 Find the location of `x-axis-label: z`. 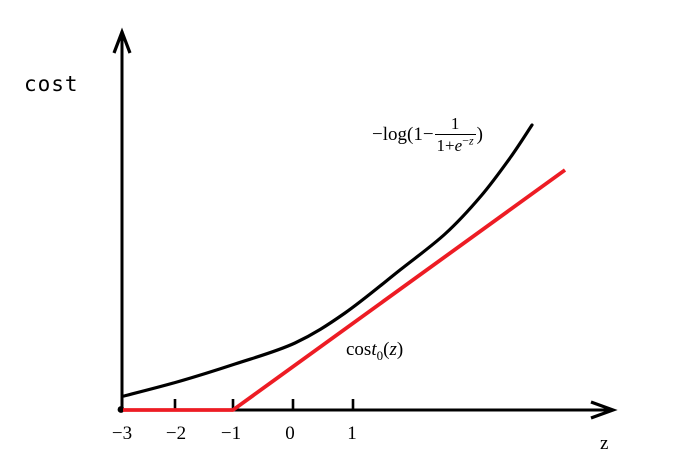

x-axis-label: z is located at coordinates (604, 443).